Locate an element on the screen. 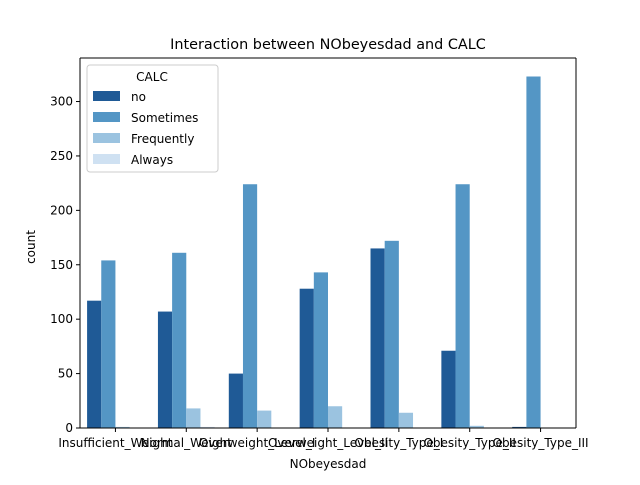  y-tick-label: 200 is located at coordinates (61, 210).